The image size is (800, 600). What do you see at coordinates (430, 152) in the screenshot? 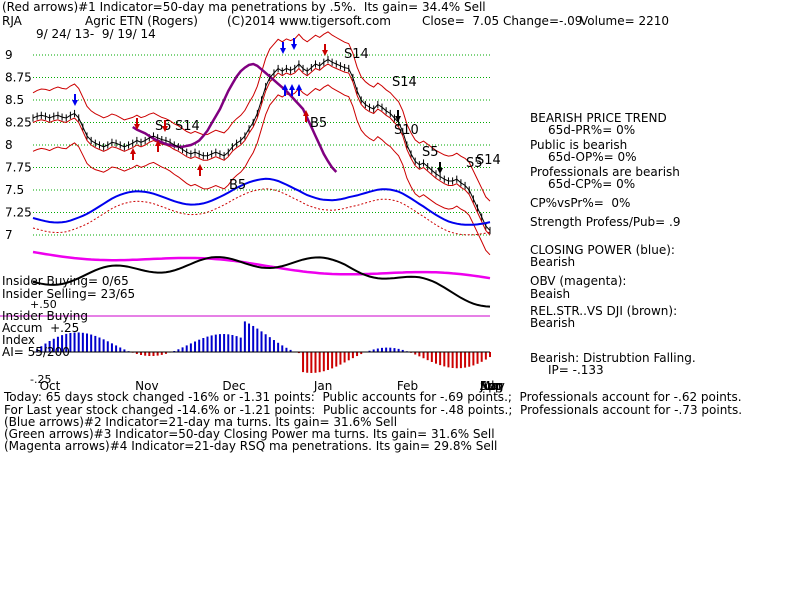
I see `signal-label-5: S5` at bounding box center [430, 152].